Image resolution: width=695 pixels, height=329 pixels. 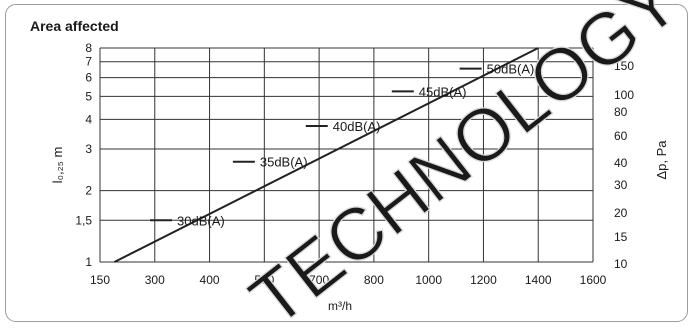 I want to click on y-axis-label-left: l₀,₂₅ m, so click(x=57, y=165).